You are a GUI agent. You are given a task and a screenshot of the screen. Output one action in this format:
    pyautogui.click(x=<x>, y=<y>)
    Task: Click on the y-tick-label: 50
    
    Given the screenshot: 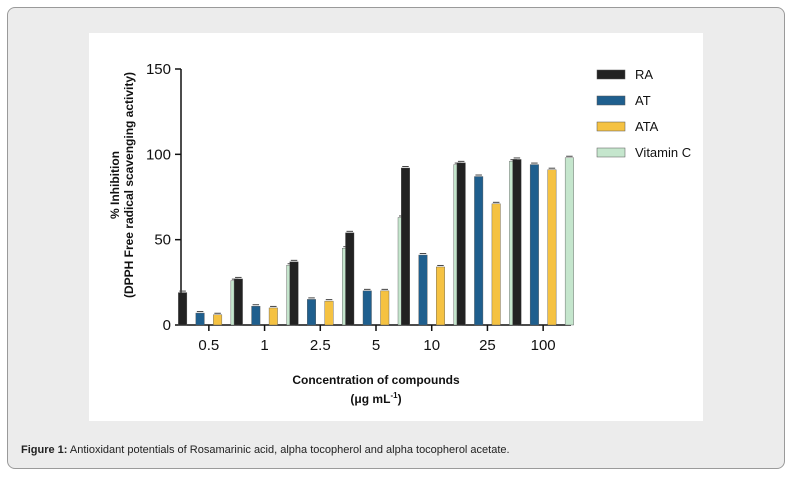 What is the action you would take?
    pyautogui.click(x=162, y=240)
    